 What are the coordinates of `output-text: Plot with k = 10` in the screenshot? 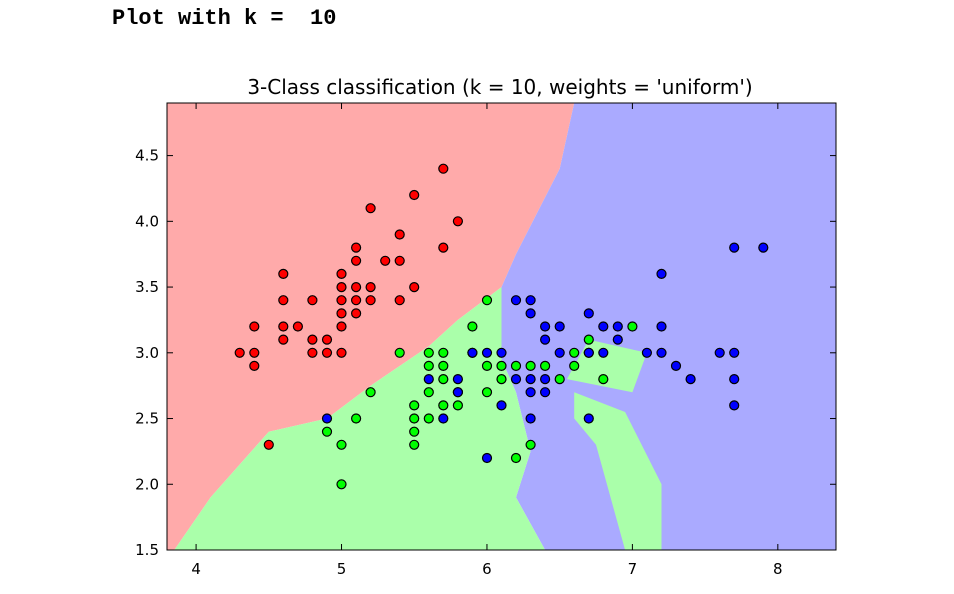 It's located at (224, 18).